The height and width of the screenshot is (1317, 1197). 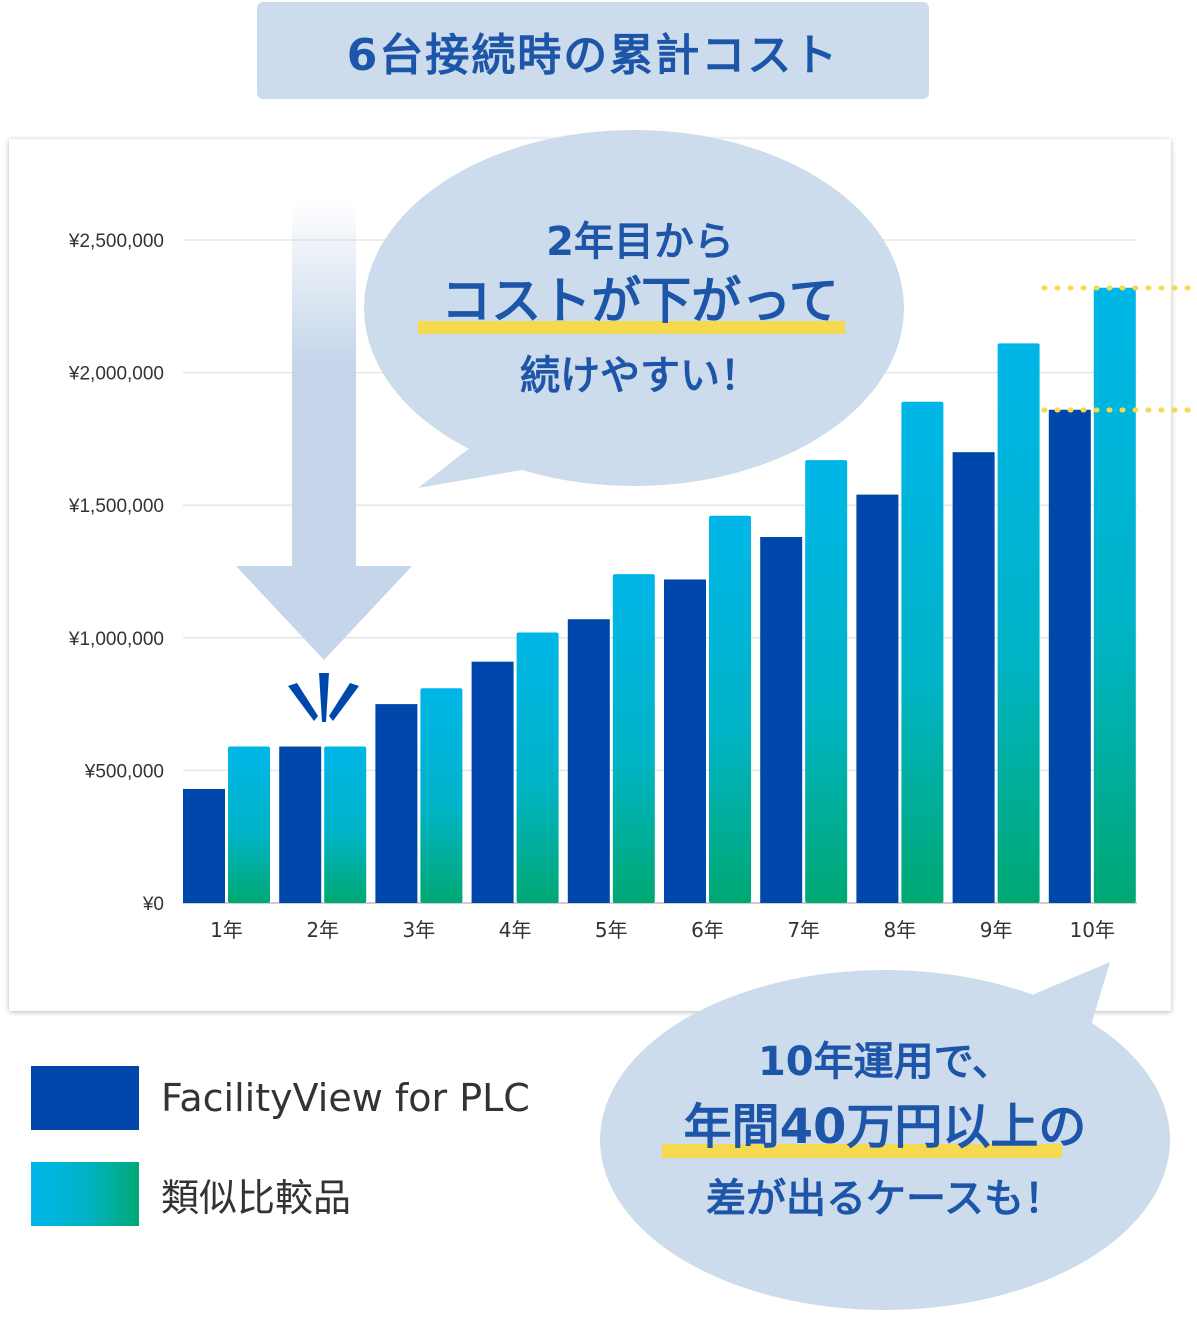 What do you see at coordinates (707, 930) in the screenshot?
I see `x-tick-label: 6年` at bounding box center [707, 930].